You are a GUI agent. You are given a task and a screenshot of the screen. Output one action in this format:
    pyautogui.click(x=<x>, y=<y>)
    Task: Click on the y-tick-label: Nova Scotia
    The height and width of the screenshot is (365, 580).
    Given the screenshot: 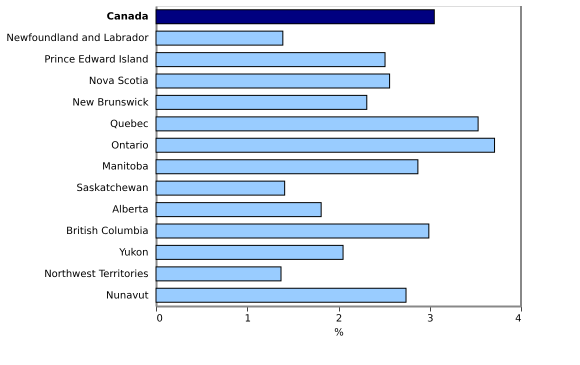 What is the action you would take?
    pyautogui.click(x=118, y=81)
    